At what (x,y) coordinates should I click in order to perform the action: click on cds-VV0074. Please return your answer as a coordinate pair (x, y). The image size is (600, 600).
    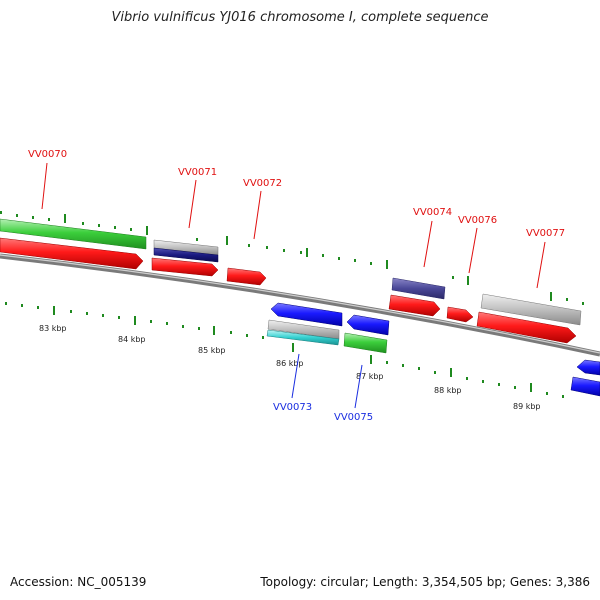
    Looking at the image, I should click on (414, 305).